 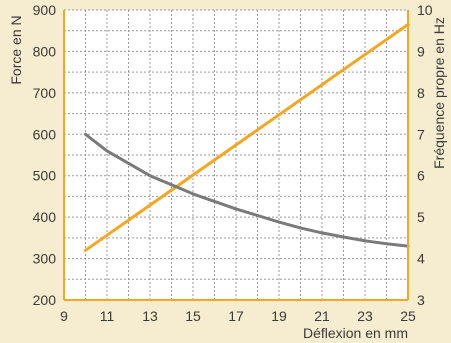 I want to click on y-right-tick-labels: 3 4 5 6 7 8 9 10, so click(x=425, y=155).